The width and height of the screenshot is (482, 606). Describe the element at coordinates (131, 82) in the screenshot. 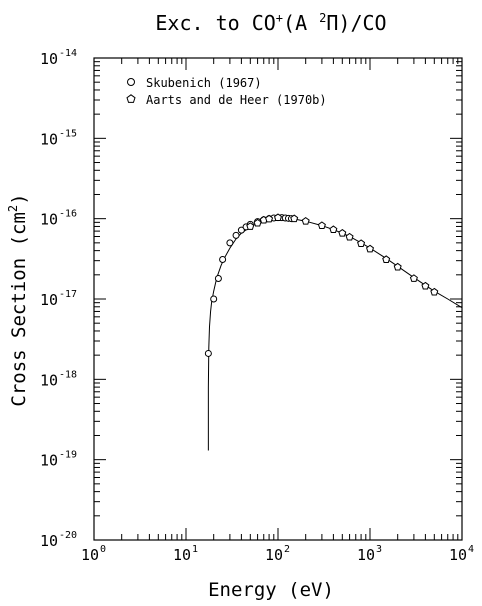

I see `legend-marker-circle` at that location.